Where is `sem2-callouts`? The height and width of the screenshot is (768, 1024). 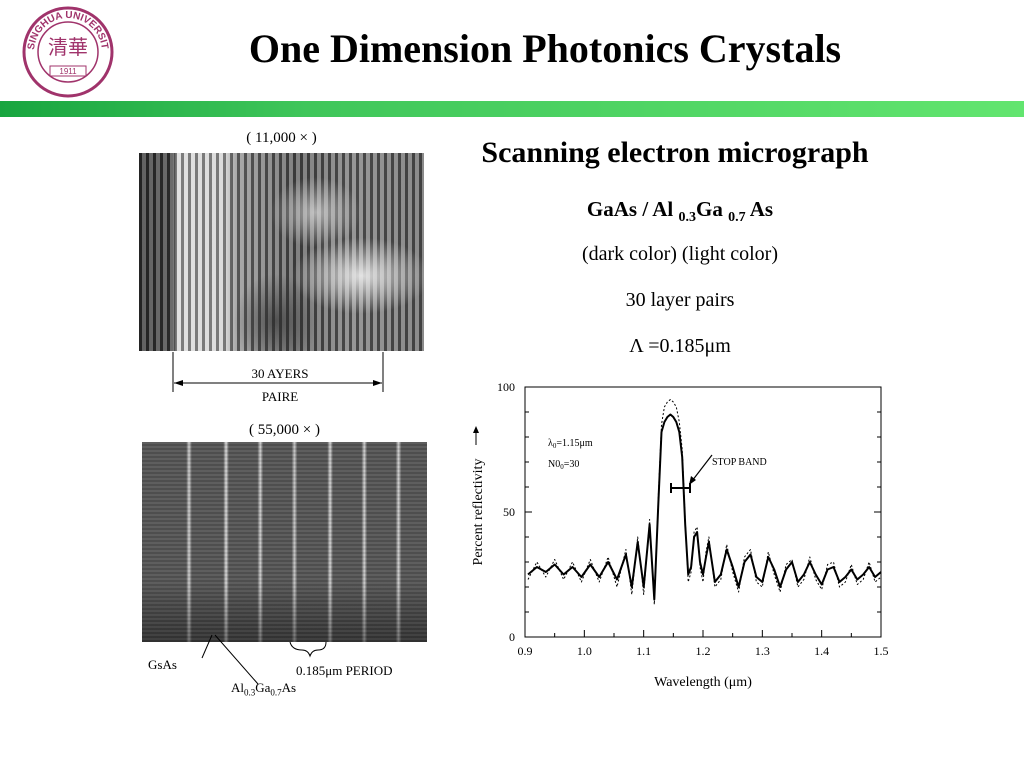
sem2-callouts is located at coordinates (264, 659).